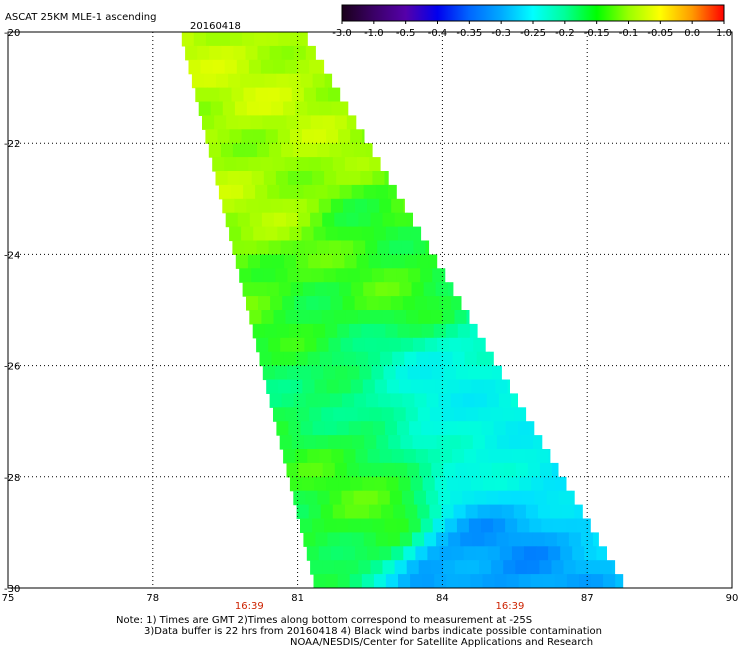  What do you see at coordinates (12, 144) in the screenshot?
I see `y-tick-label: -22` at bounding box center [12, 144].